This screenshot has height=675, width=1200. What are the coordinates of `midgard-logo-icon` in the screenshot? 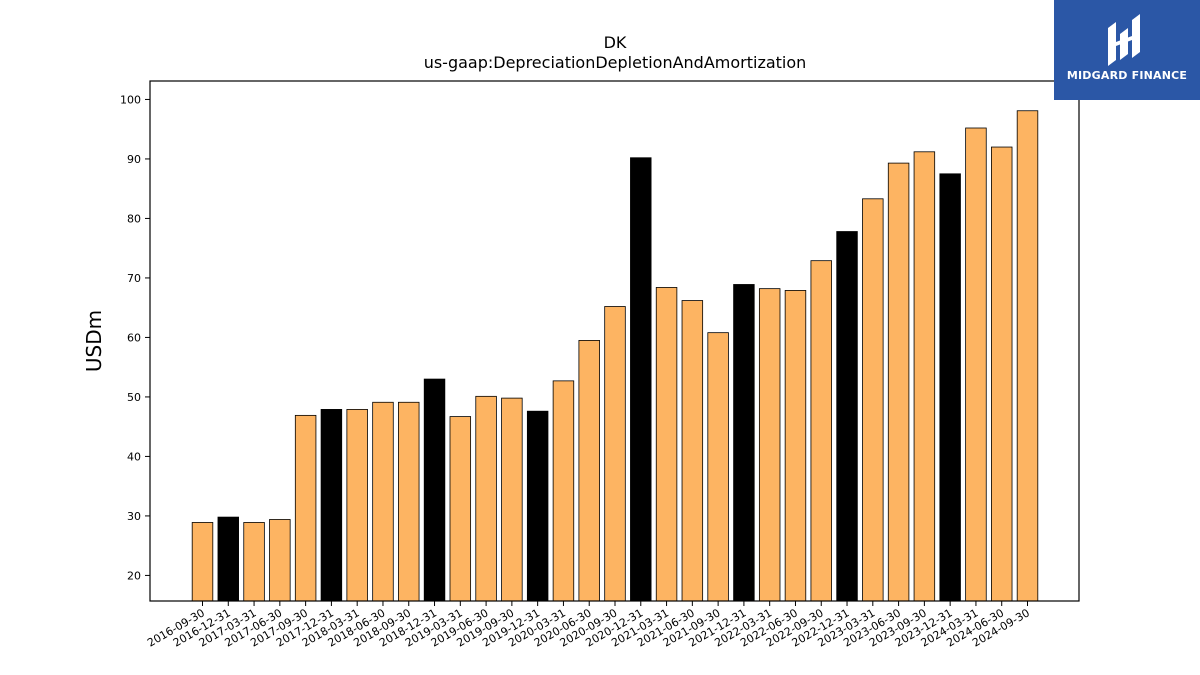 It's located at (1124, 40).